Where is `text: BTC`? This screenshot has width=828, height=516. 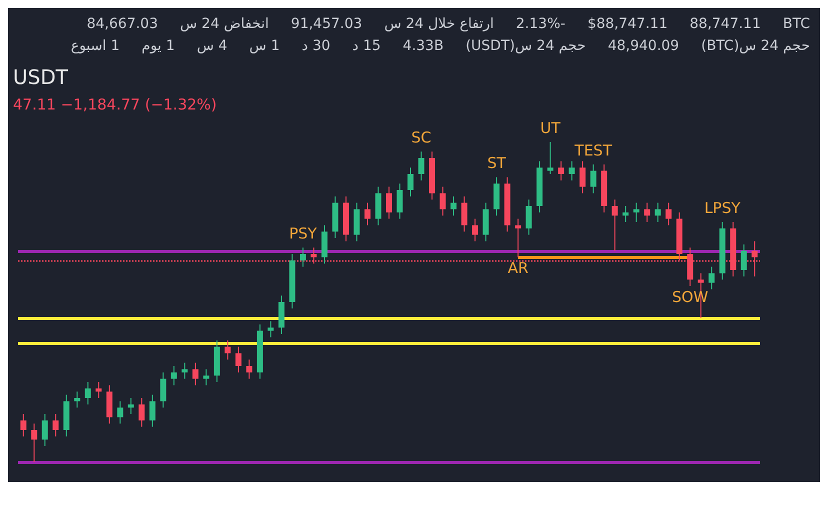 text: BTC is located at coordinates (796, 24).